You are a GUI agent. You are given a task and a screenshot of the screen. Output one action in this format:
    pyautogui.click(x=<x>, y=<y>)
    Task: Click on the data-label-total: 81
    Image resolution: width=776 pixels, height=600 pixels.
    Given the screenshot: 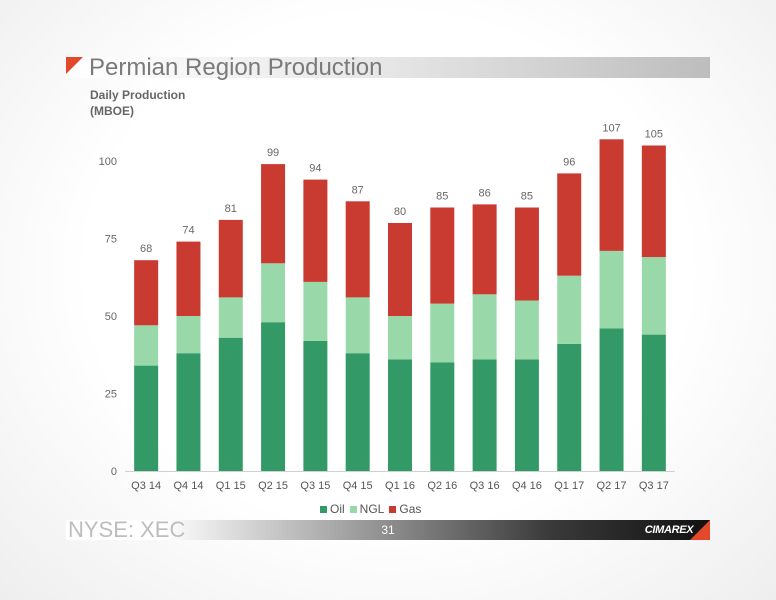 What is the action you would take?
    pyautogui.click(x=231, y=209)
    